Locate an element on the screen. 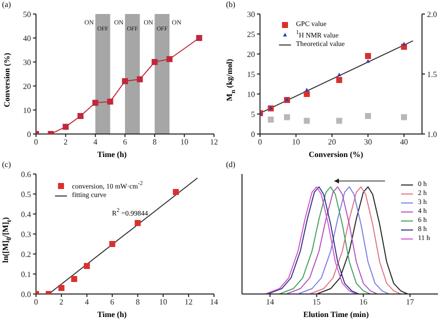 This screenshot has width=448, height=320. chart-title: (b) is located at coordinates (231, 4).